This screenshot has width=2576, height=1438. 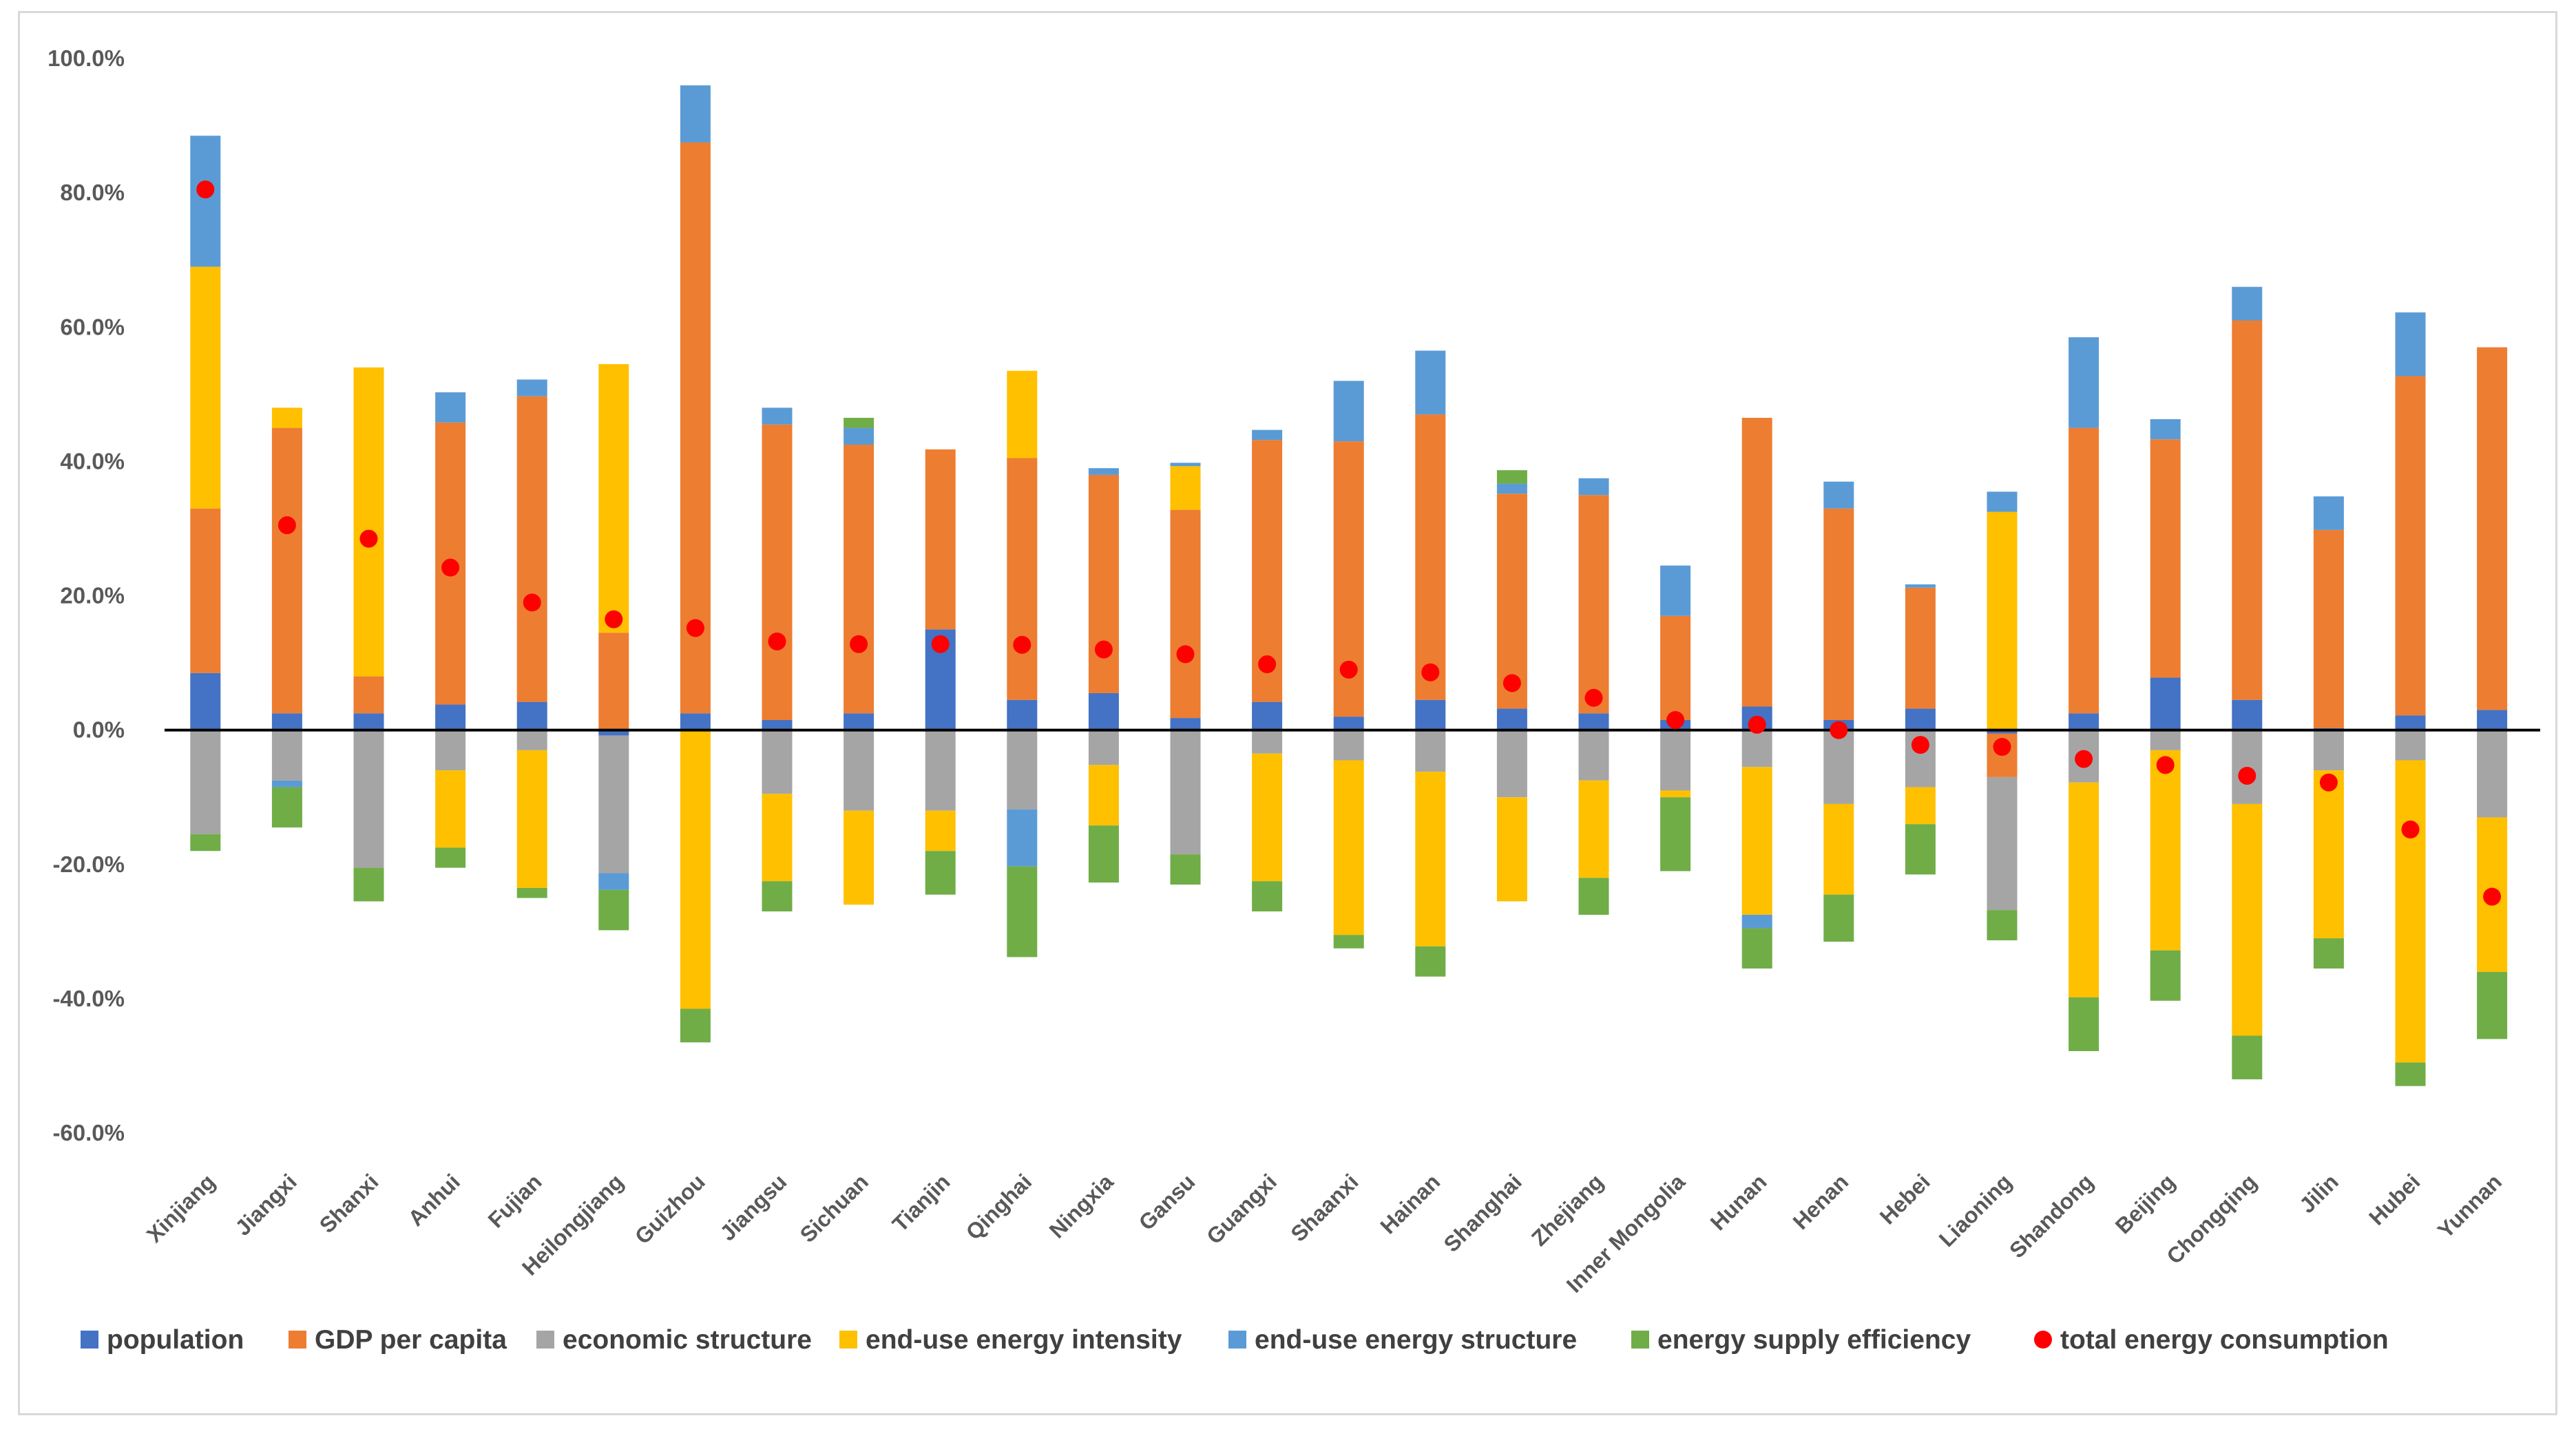 What do you see at coordinates (1416, 1340) in the screenshot?
I see `legend-label: end-use energy structure` at bounding box center [1416, 1340].